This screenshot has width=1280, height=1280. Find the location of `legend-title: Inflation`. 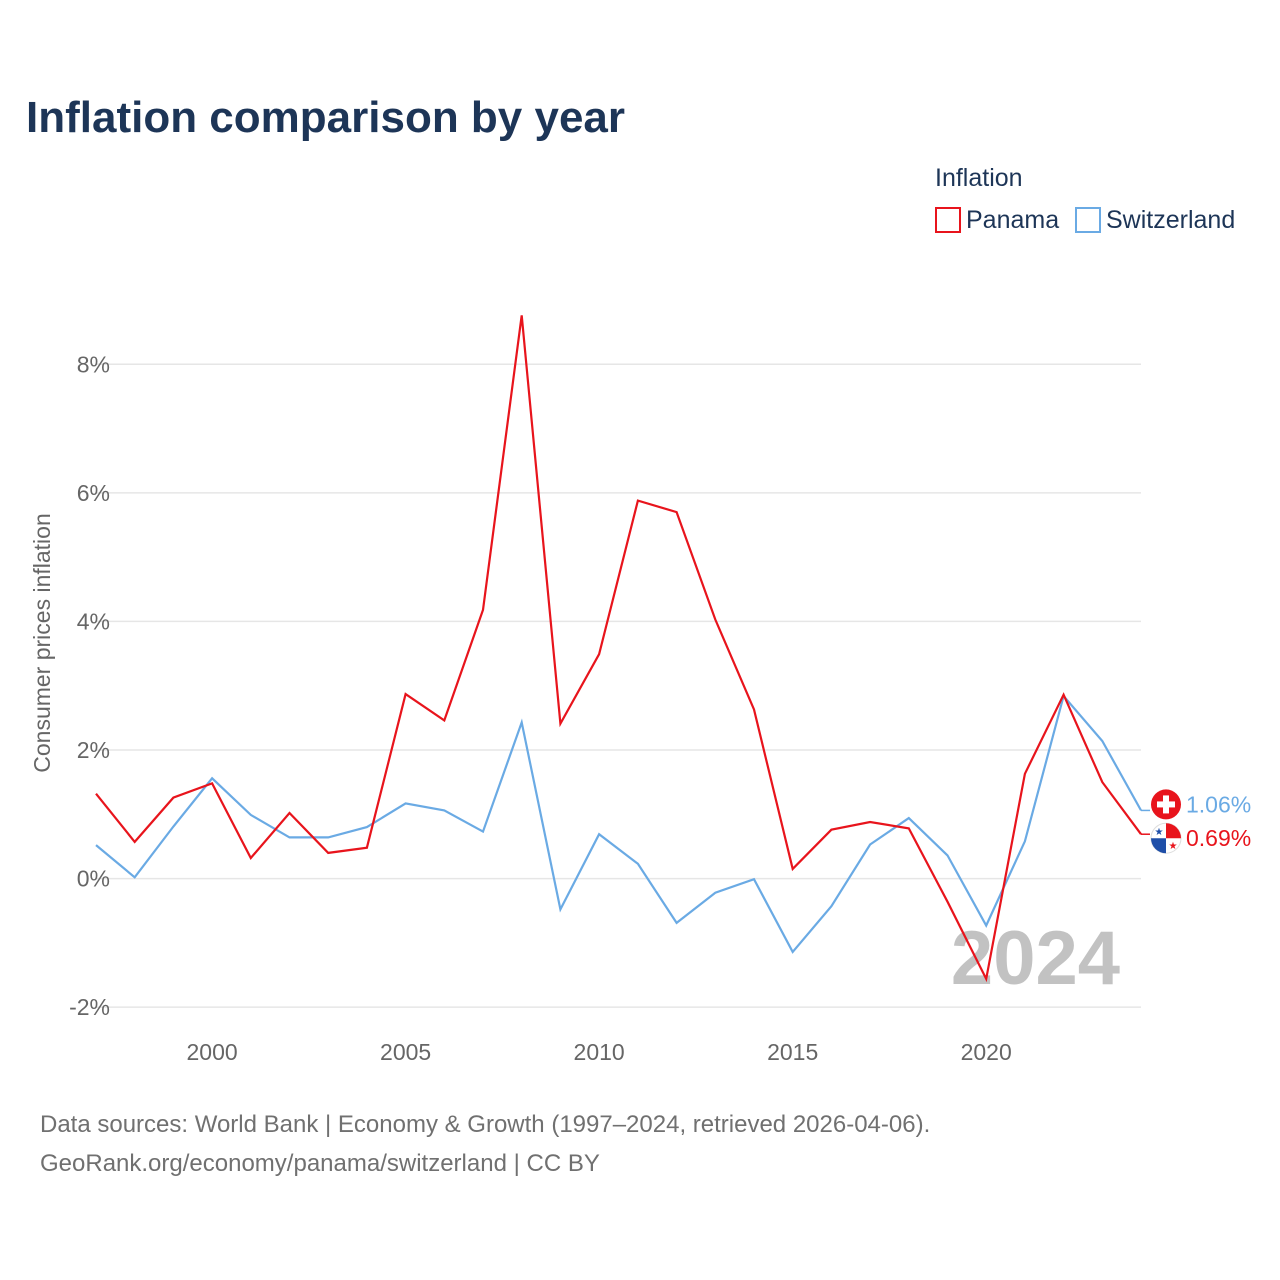

legend-title: Inflation is located at coordinates (979, 178).